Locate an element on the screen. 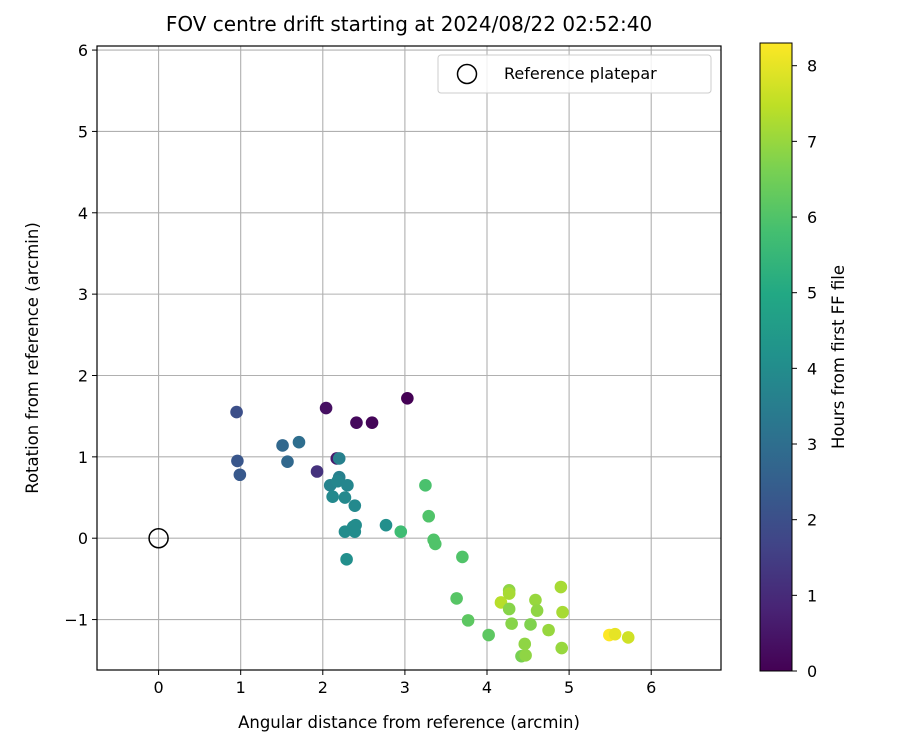 This screenshot has width=900, height=750. x-axis-label: Angular distance from reference (arcmin) is located at coordinates (409, 722).